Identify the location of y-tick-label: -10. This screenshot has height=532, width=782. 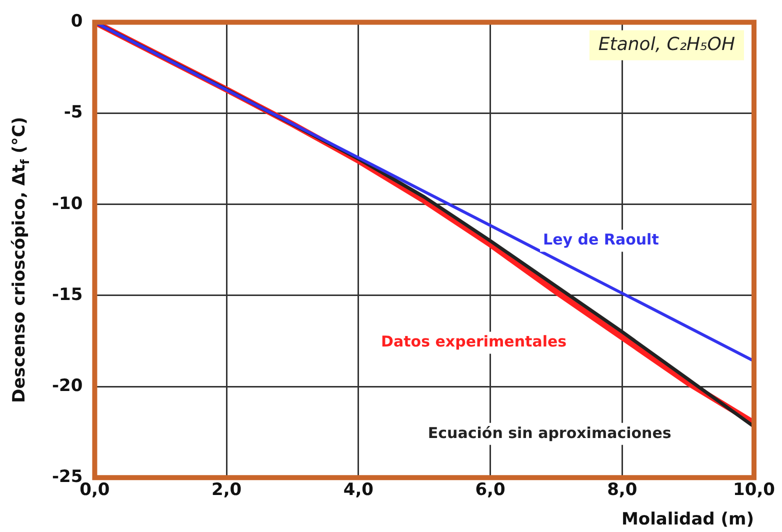
(67, 204).